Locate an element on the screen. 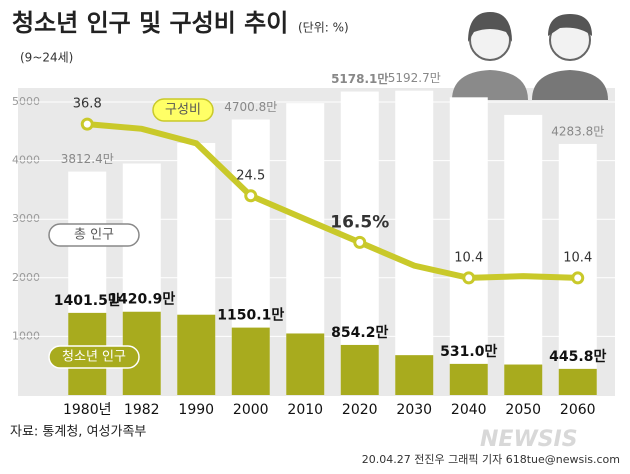  x-tick-label: 2060 is located at coordinates (578, 410).